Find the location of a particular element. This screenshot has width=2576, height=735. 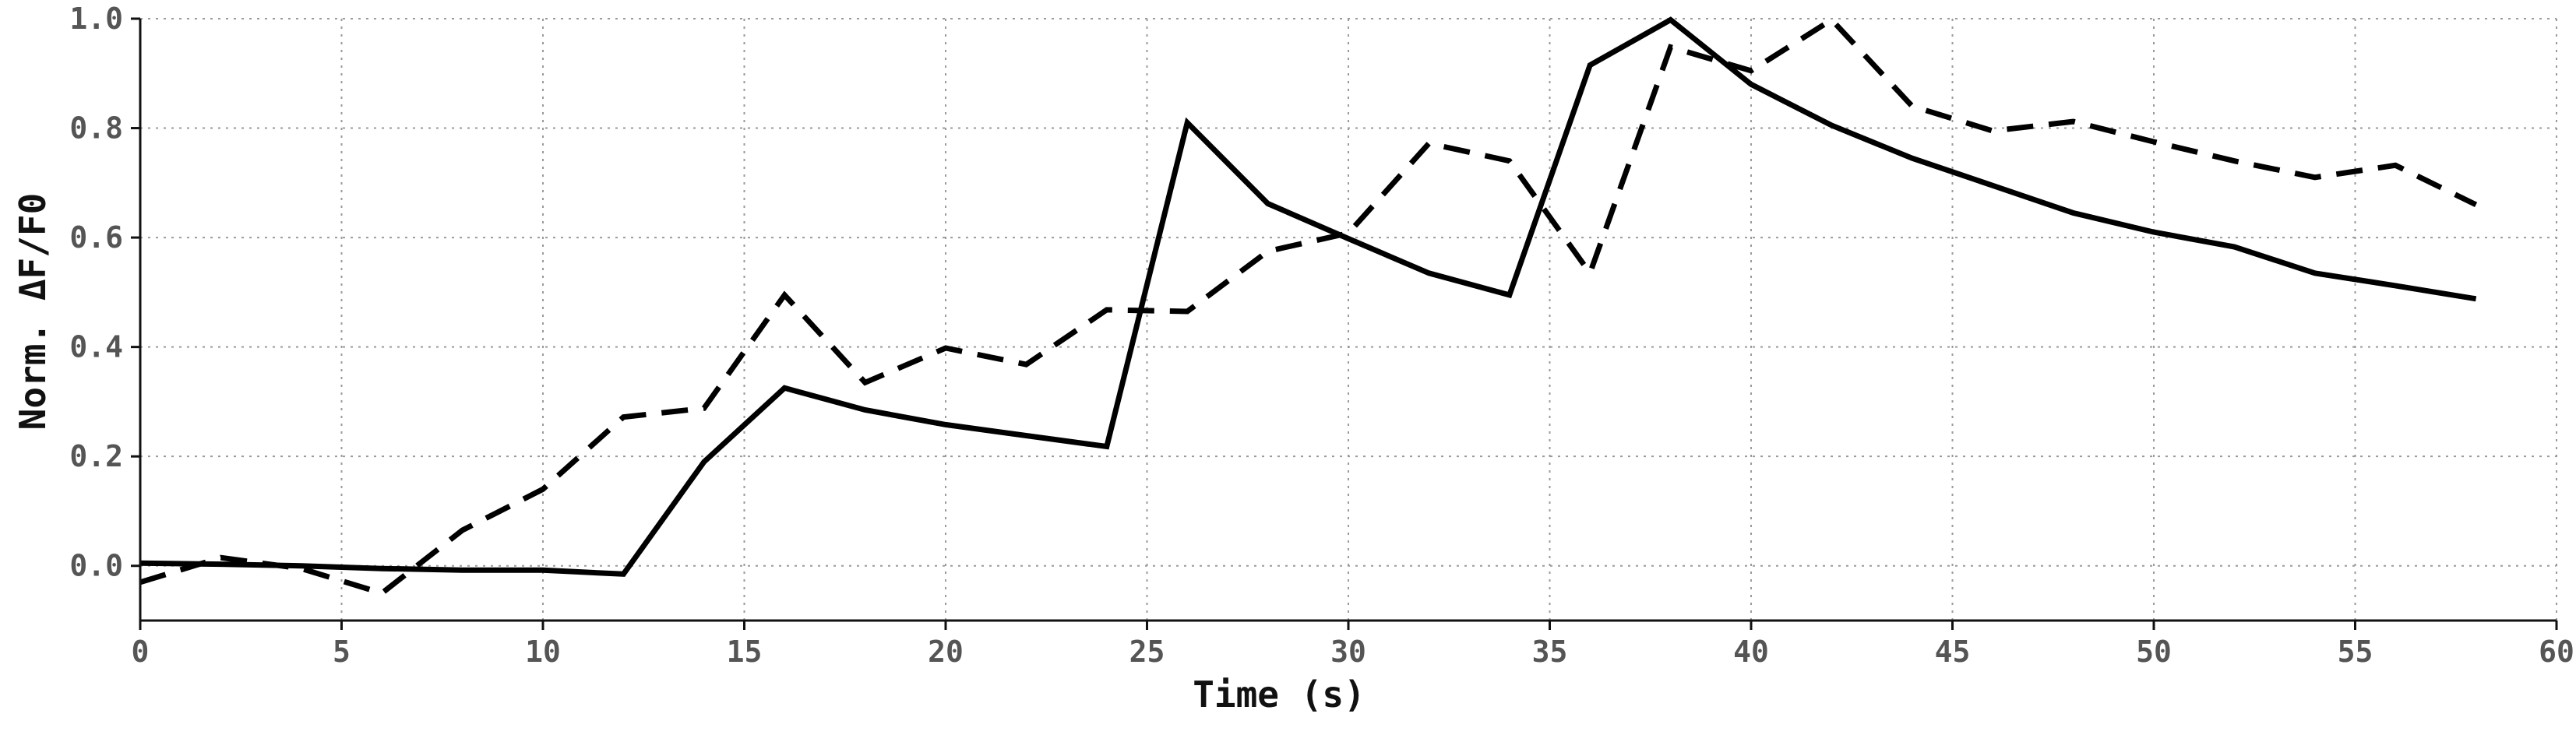

x-tick-label: 20 is located at coordinates (946, 652).